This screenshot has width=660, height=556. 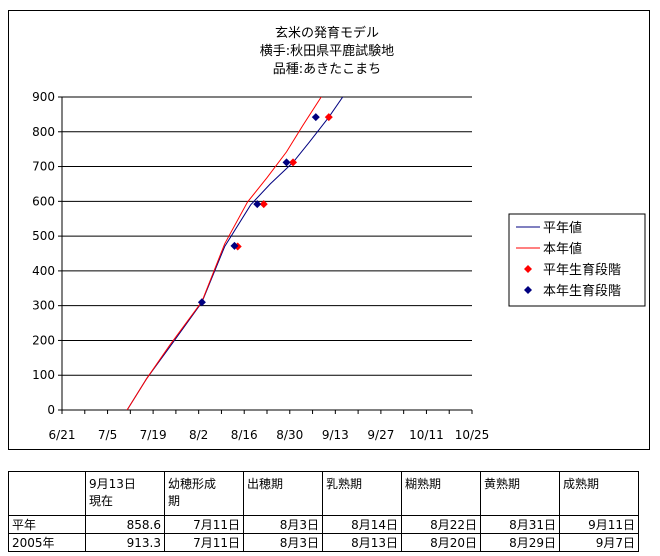 What do you see at coordinates (125, 493) in the screenshot?
I see `table-header-cell: 9月13日 現在` at bounding box center [125, 493].